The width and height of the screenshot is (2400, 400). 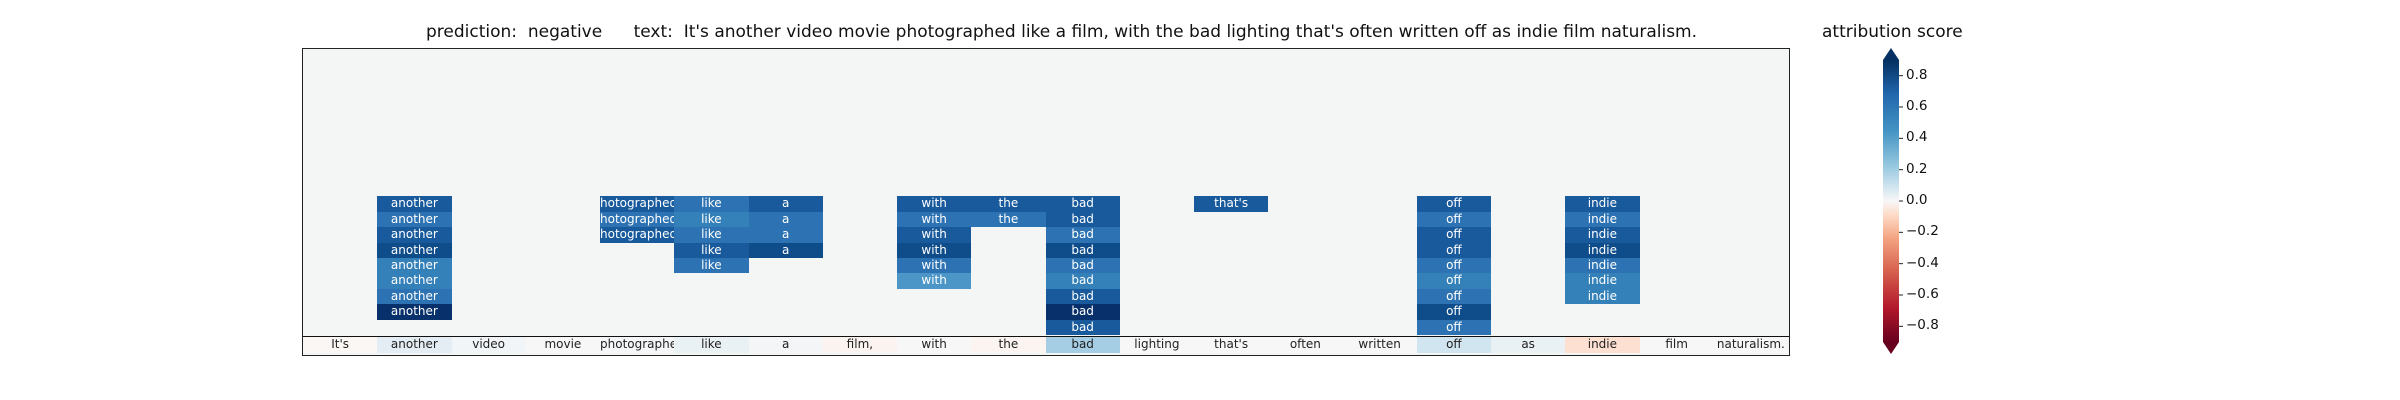 I want to click on token-cell: It's, so click(x=340, y=345).